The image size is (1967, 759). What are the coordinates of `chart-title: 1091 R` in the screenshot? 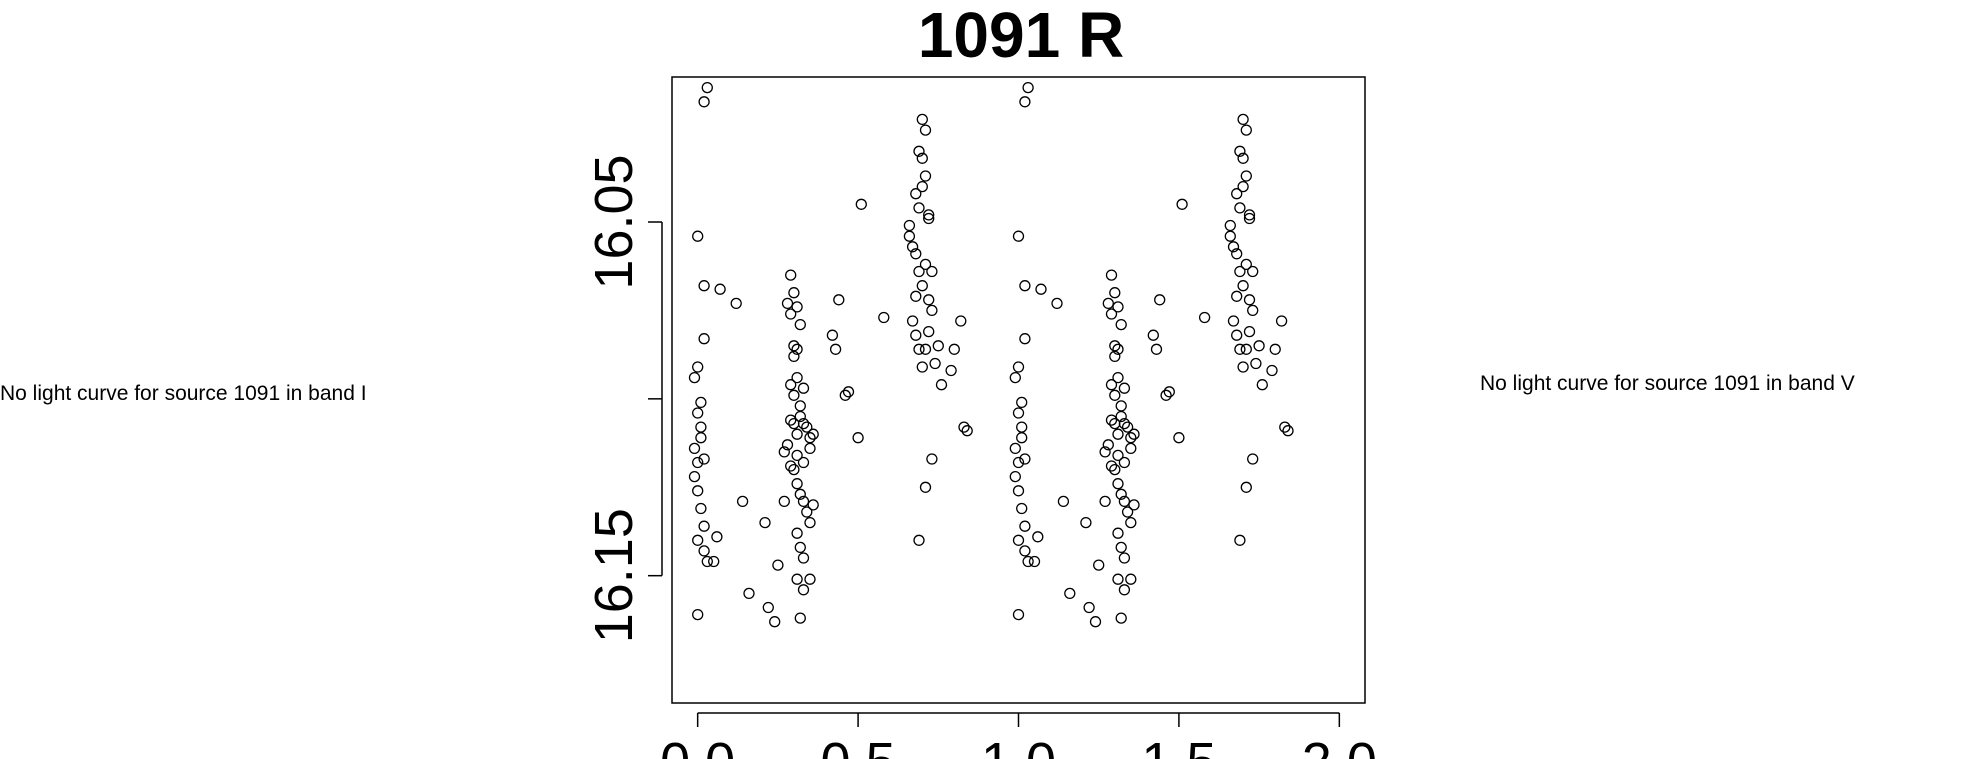 It's located at (1021, 35).